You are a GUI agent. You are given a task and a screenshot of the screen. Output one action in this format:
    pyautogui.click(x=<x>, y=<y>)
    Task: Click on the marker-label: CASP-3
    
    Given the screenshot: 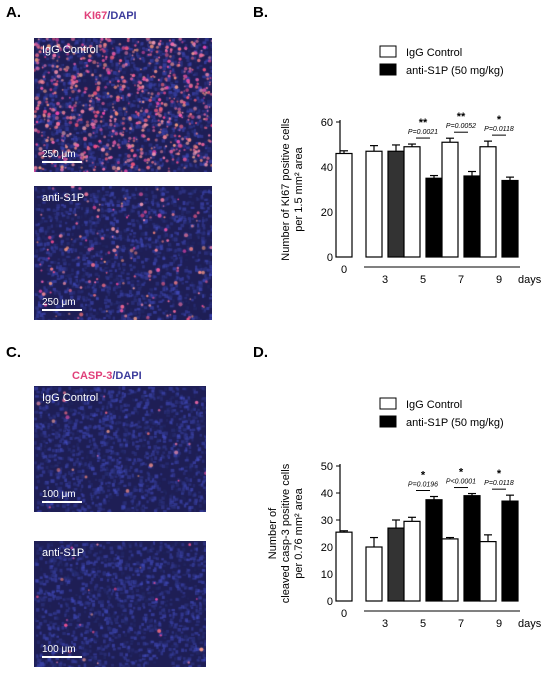 What is the action you would take?
    pyautogui.click(x=92, y=376)
    